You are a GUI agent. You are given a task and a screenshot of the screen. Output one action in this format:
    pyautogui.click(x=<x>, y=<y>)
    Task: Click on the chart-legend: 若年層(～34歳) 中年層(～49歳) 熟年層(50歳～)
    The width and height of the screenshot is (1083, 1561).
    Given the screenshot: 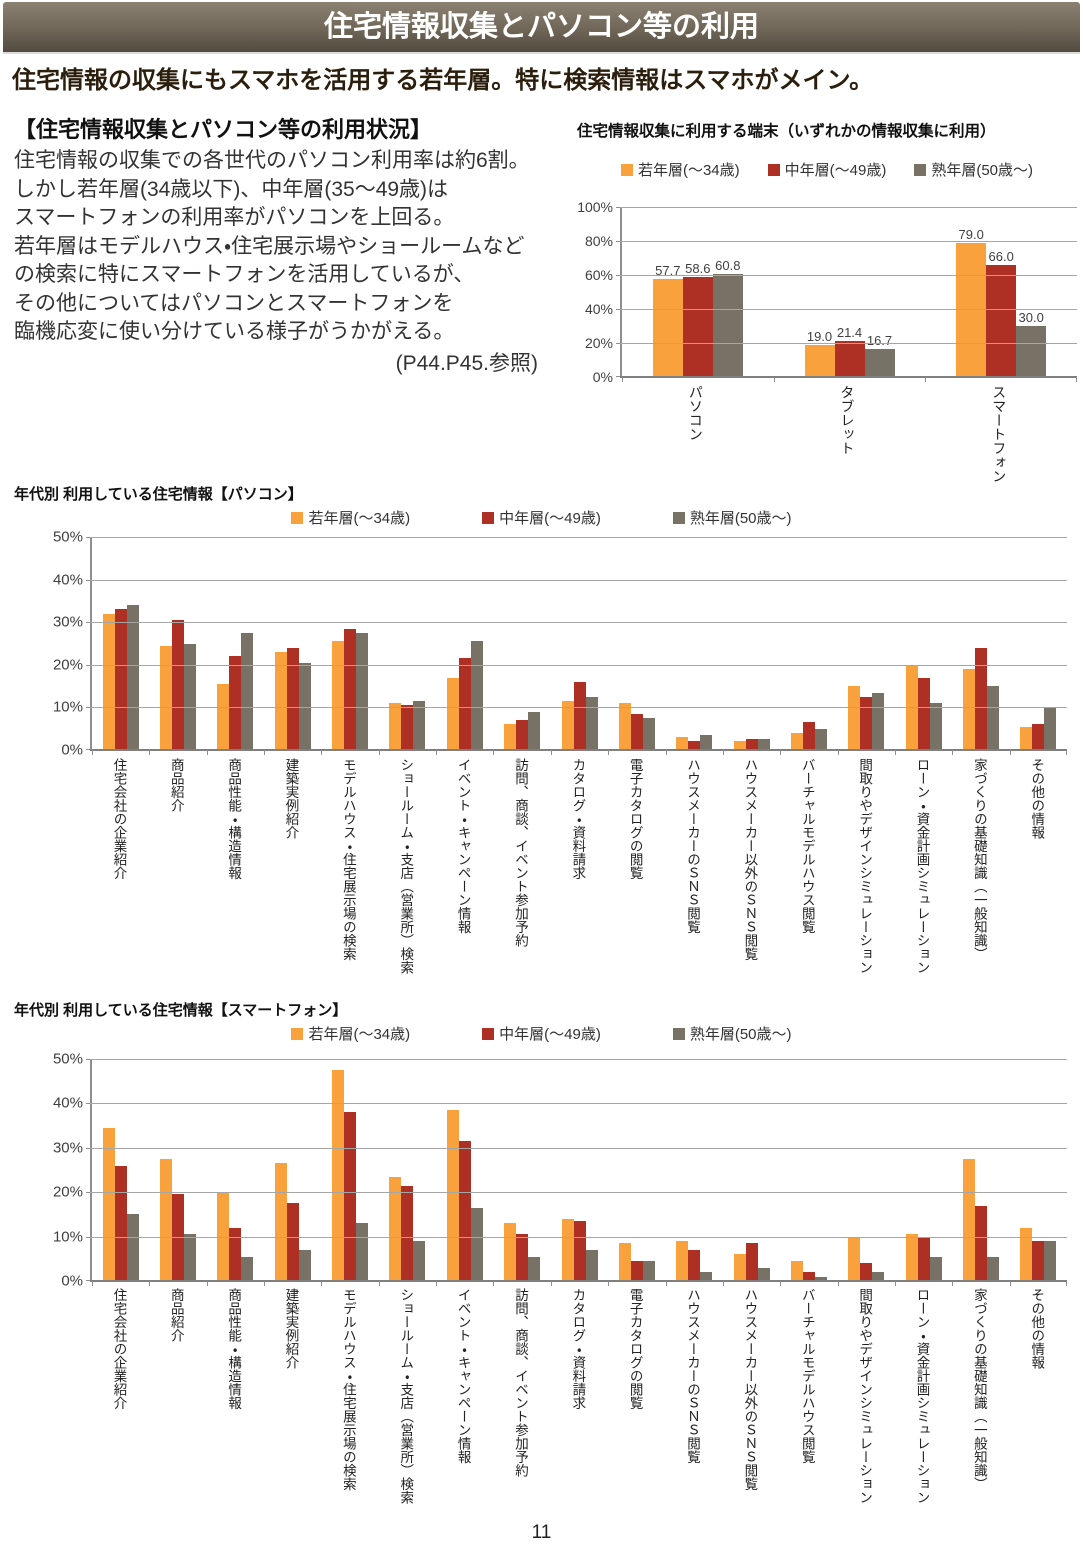 What is the action you would take?
    pyautogui.click(x=541, y=517)
    